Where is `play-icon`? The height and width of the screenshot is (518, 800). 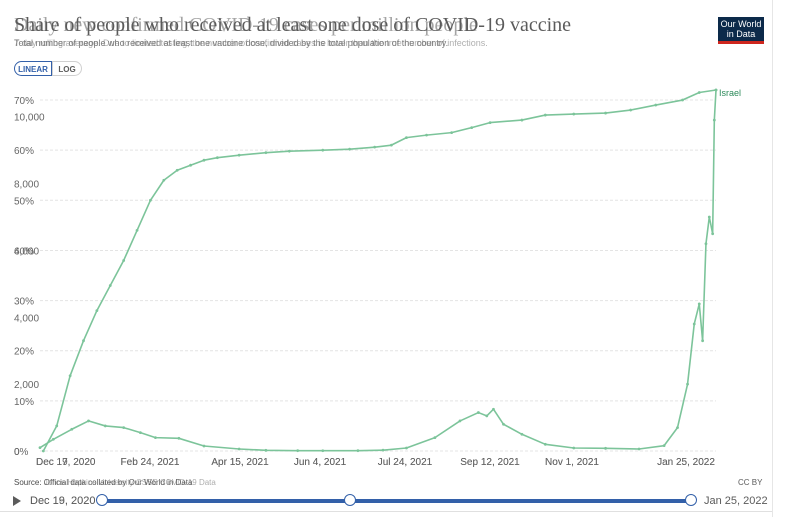
play-icon is located at coordinates (17, 501).